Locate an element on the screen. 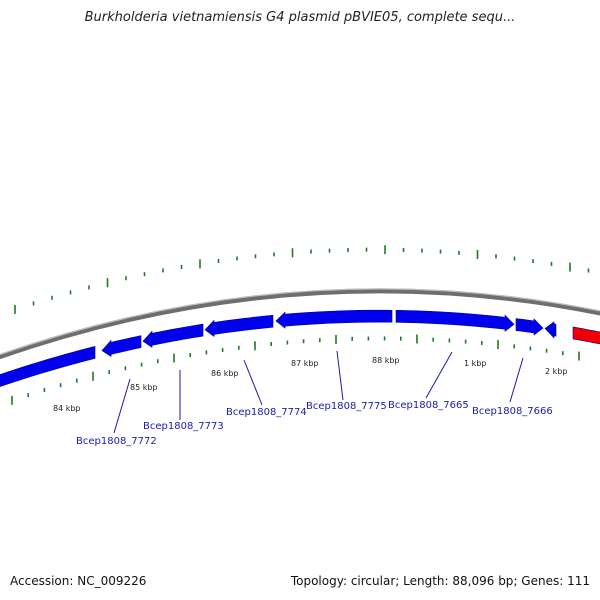  kbp-label: 88 kbp is located at coordinates (386, 360).